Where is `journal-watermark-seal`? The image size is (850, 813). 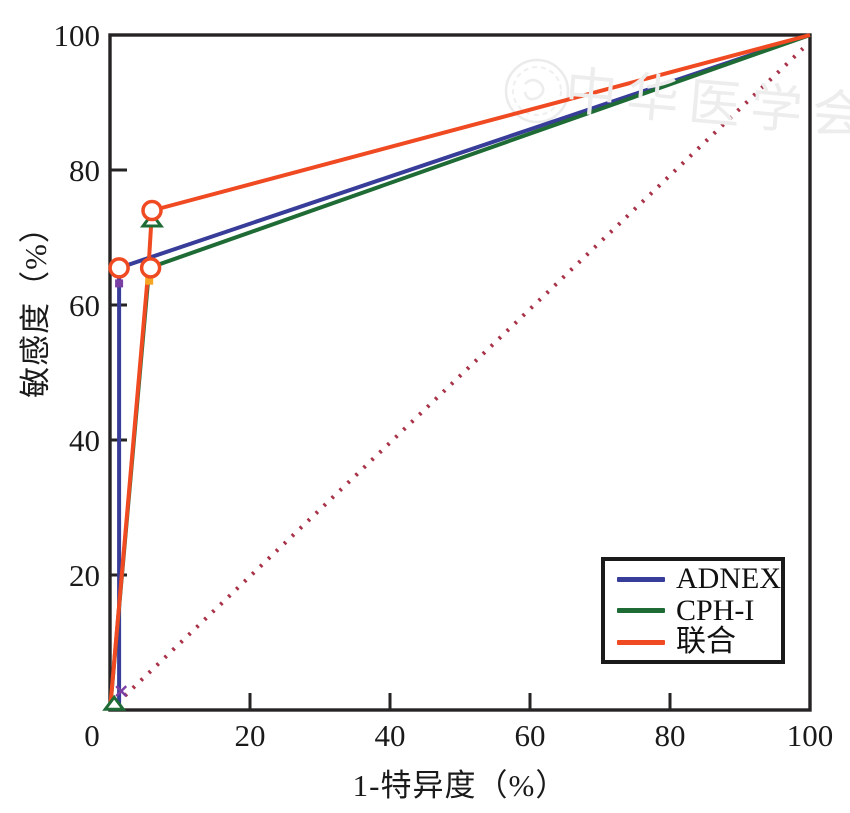
journal-watermark-seal is located at coordinates (537, 91).